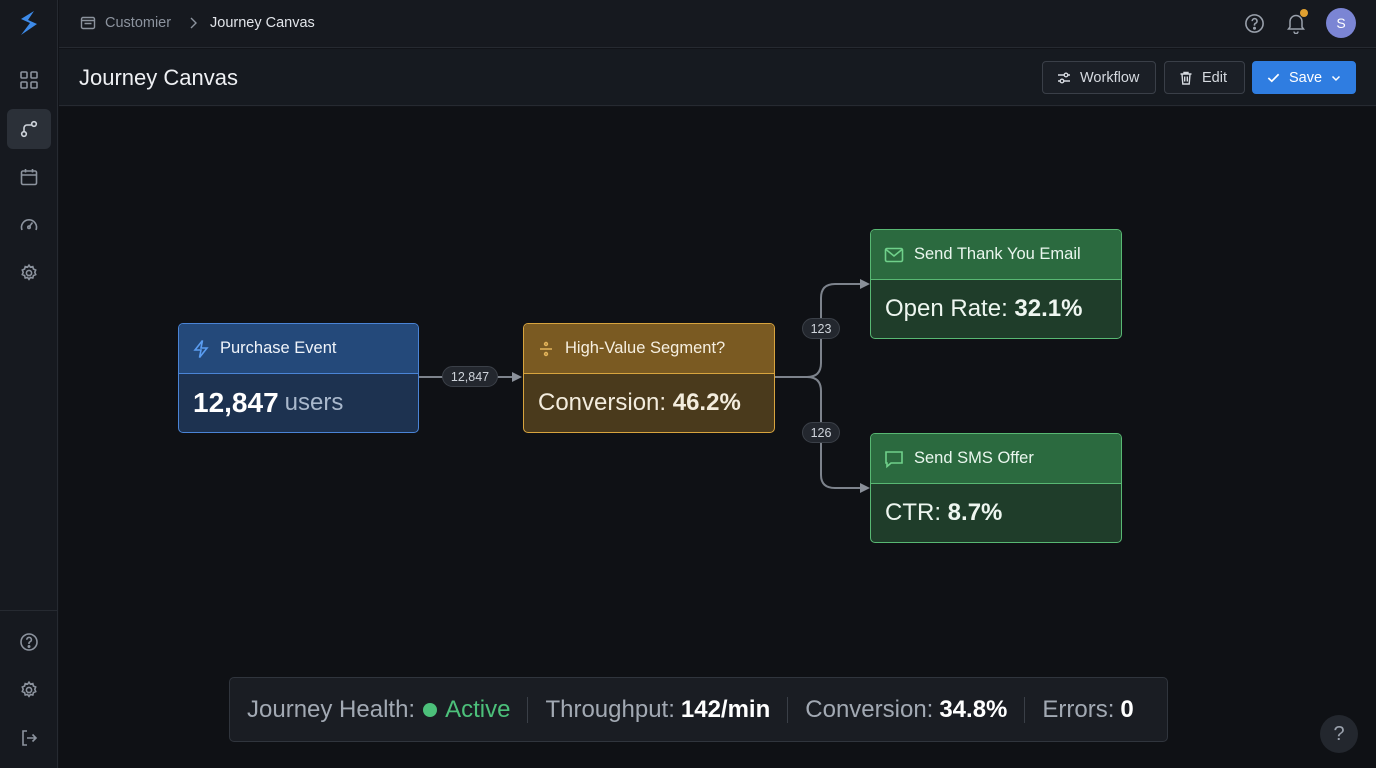 This screenshot has width=1376, height=768. I want to click on node-title: High-Value Segment?, so click(645, 348).